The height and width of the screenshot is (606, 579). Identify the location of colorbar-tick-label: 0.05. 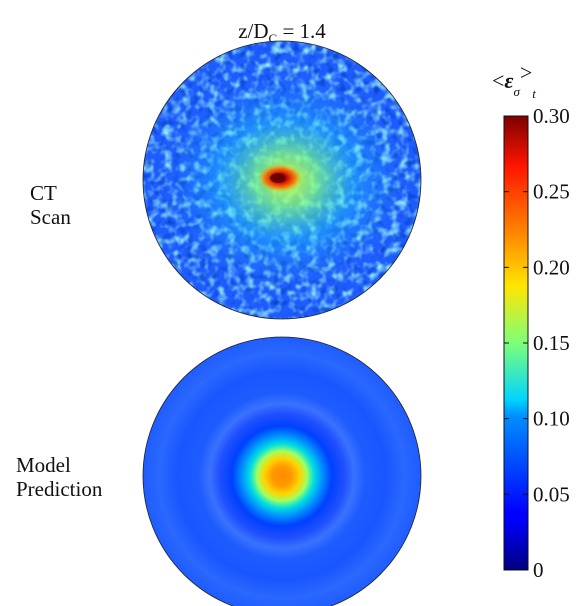
(551, 494).